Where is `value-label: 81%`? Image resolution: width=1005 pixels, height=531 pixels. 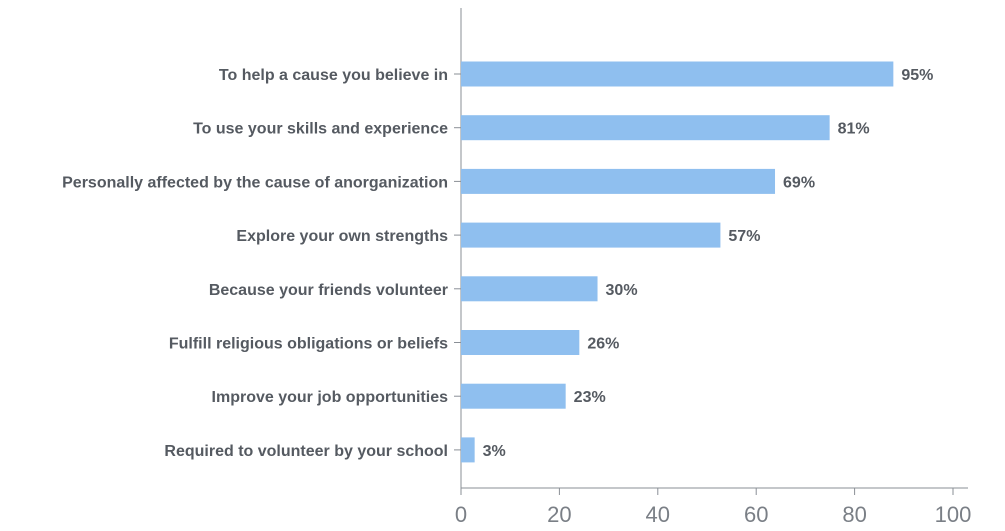 value-label: 81% is located at coordinates (854, 129).